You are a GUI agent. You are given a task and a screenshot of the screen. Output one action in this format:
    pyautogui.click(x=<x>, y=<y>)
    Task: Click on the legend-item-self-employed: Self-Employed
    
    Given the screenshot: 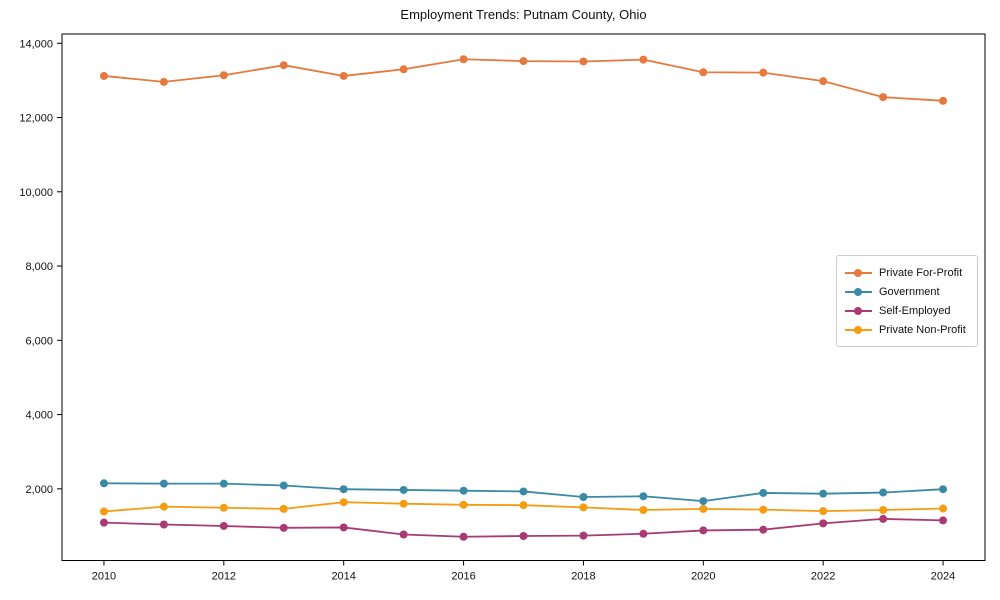 What is the action you would take?
    pyautogui.click(x=907, y=310)
    